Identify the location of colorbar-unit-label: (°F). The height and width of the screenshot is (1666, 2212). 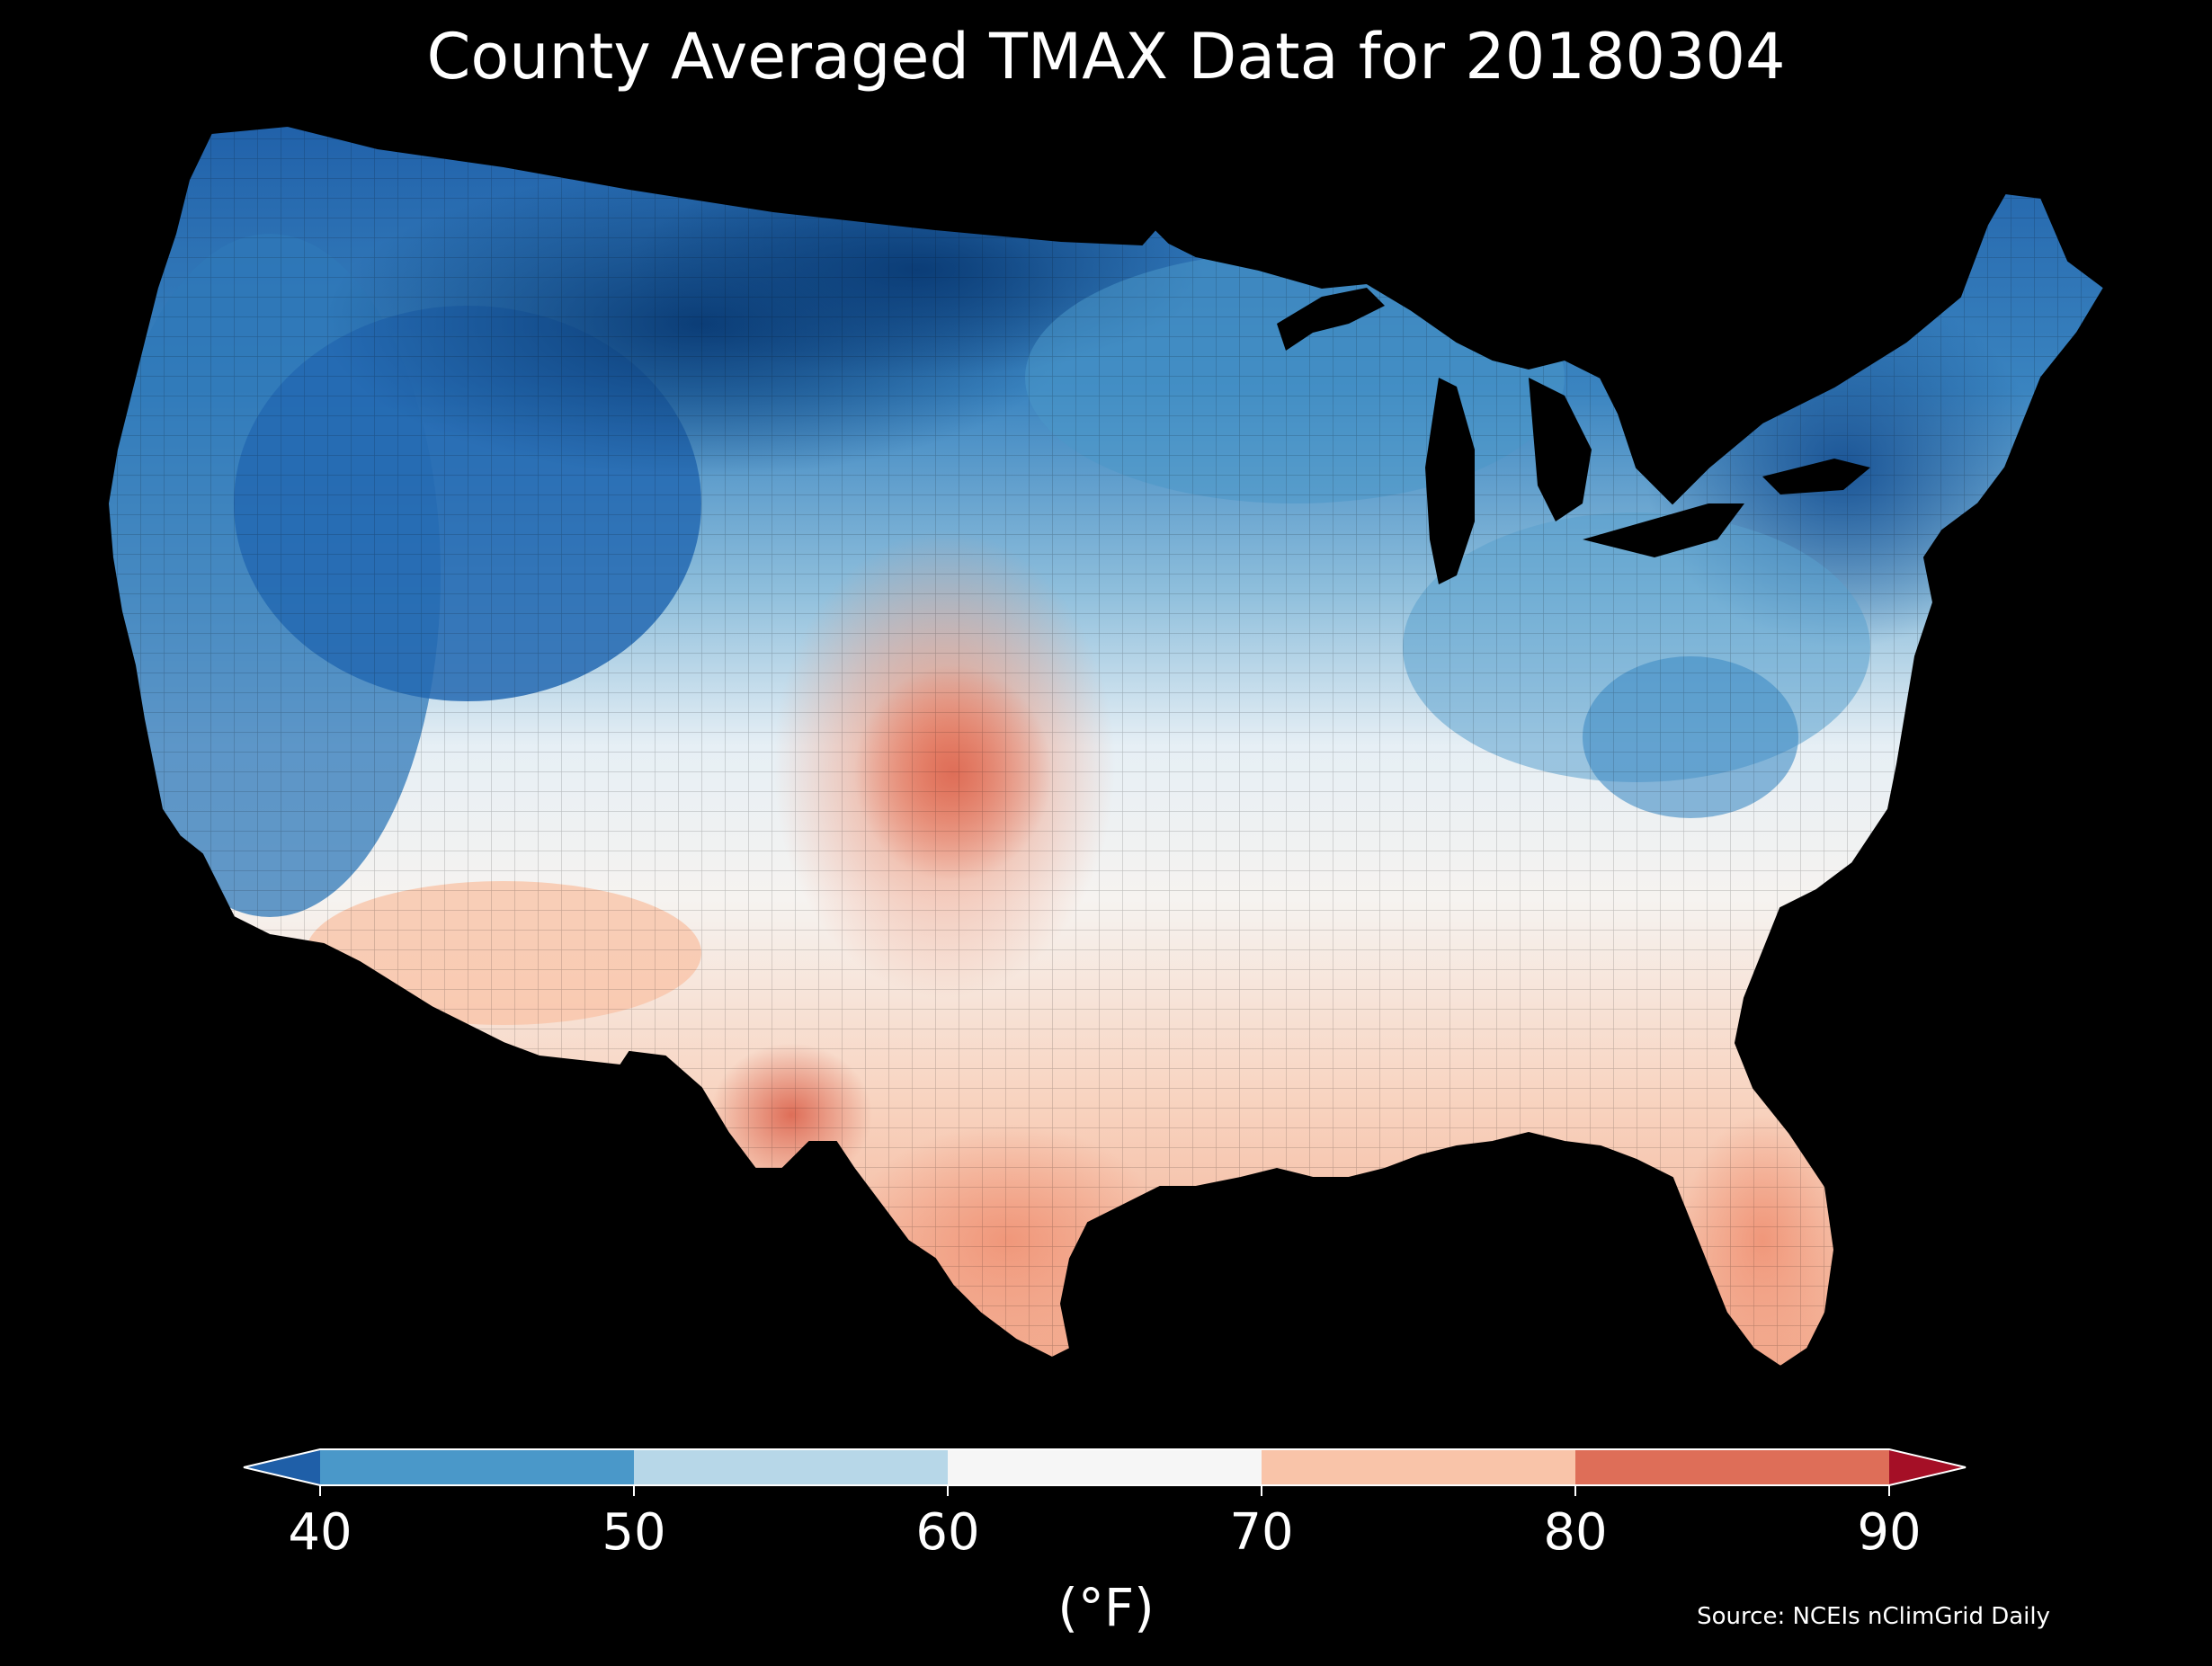
(1106, 1607).